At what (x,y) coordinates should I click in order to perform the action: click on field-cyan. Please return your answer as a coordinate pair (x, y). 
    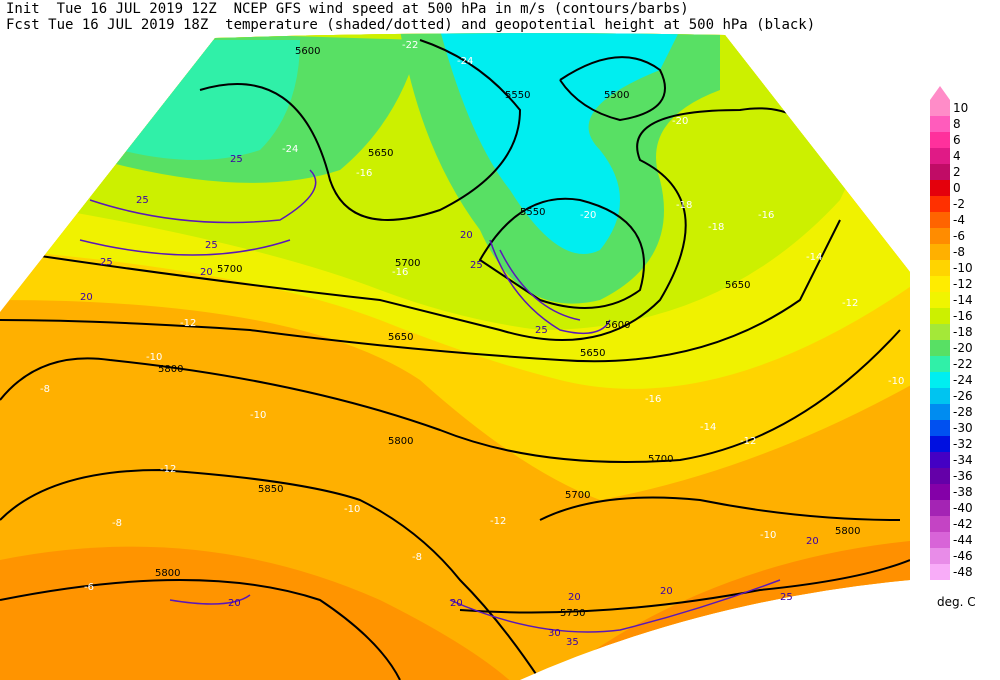
    Looking at the image, I should click on (560, 143).